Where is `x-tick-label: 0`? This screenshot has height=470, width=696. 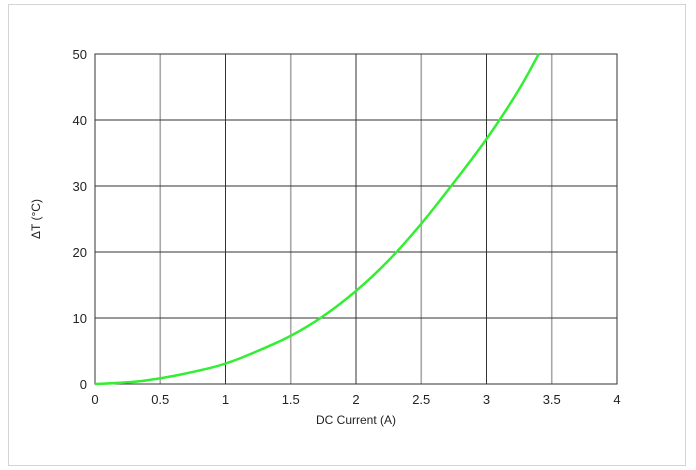 x-tick-label: 0 is located at coordinates (94, 399).